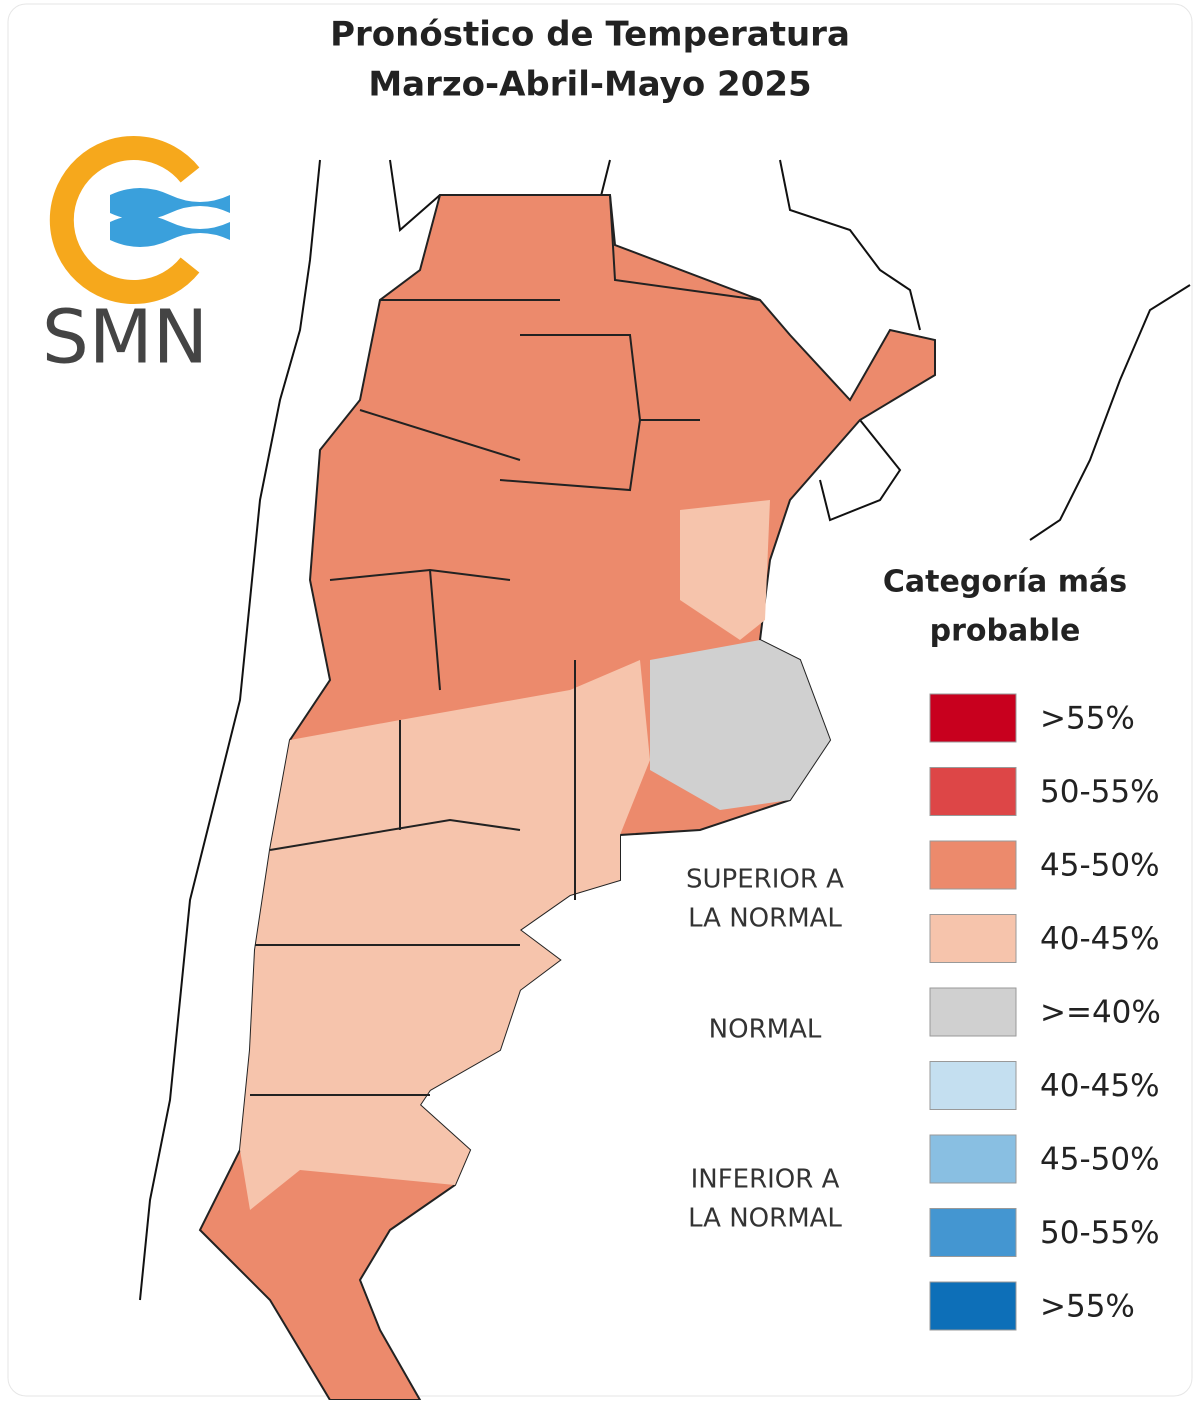  Describe the element at coordinates (765, 1030) in the screenshot. I see `category-label: NORMAL` at that location.